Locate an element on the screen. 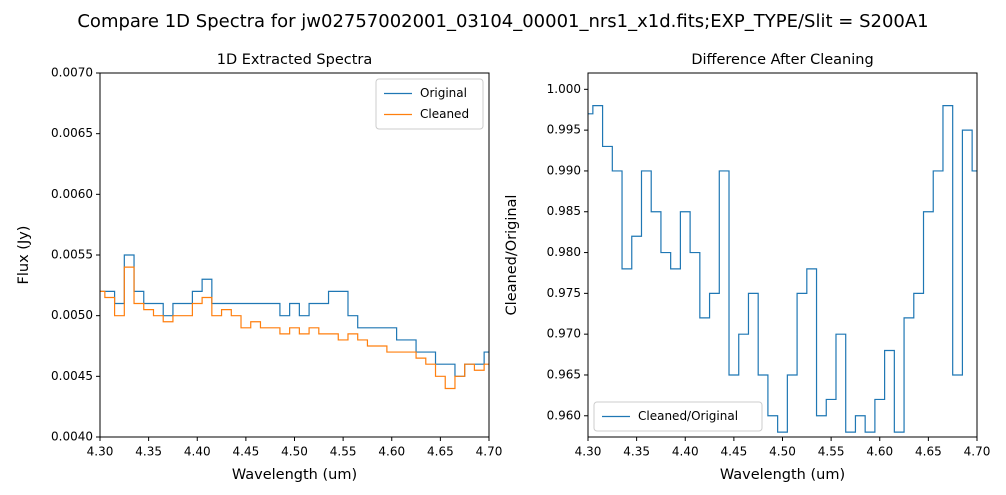  y-tick-label: 0.0050 is located at coordinates (72, 315).